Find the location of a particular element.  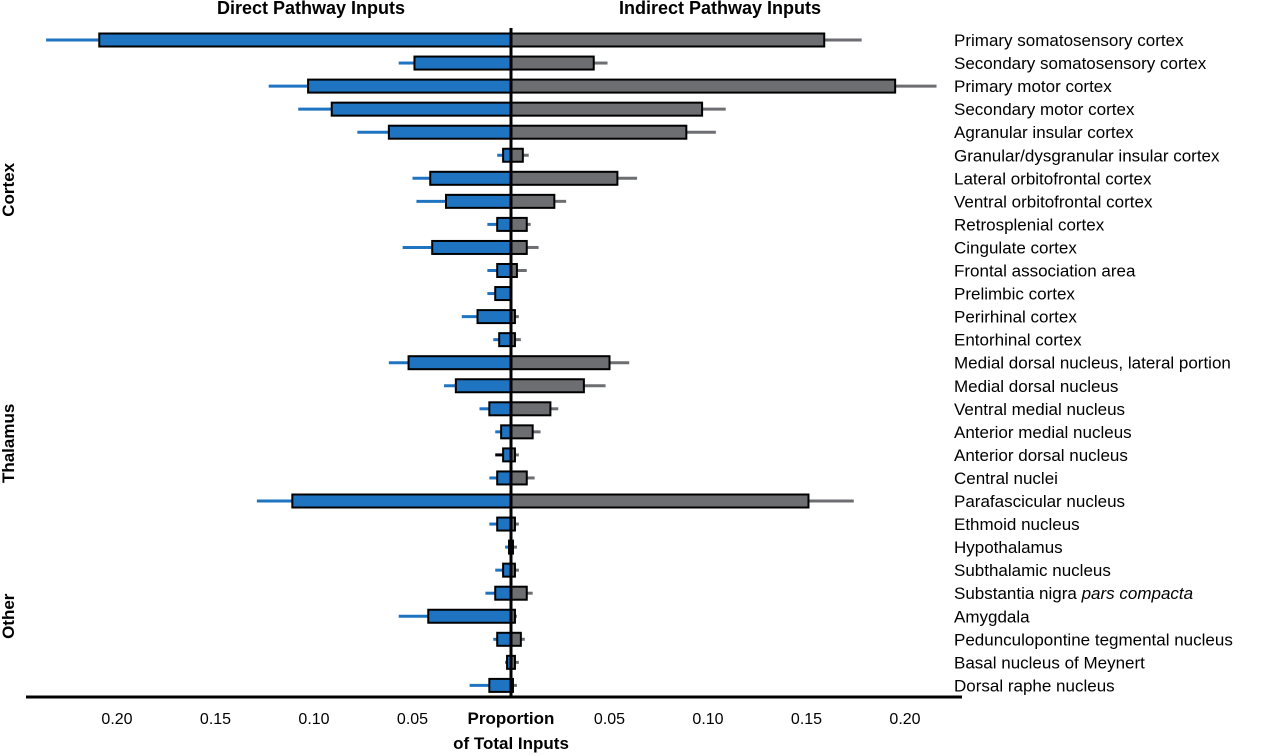

row-label: Pedunculopontine tegmental nucleus is located at coordinates (1093, 639).